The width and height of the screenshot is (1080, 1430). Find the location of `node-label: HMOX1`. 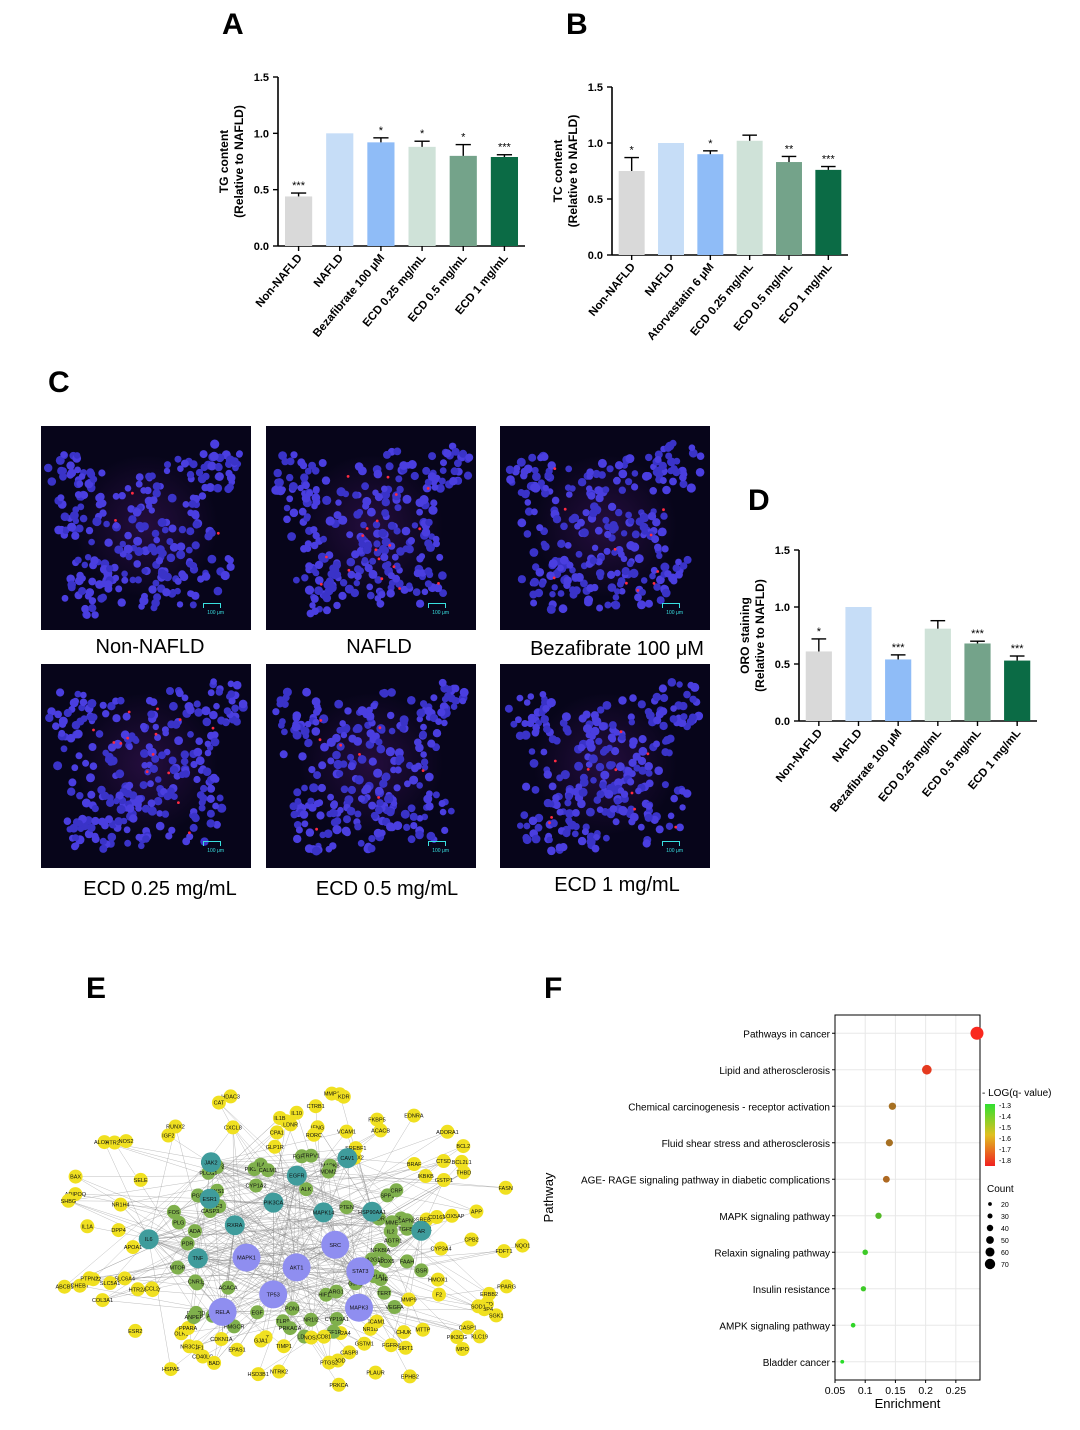

node-label: HMOX1 is located at coordinates (438, 1281).